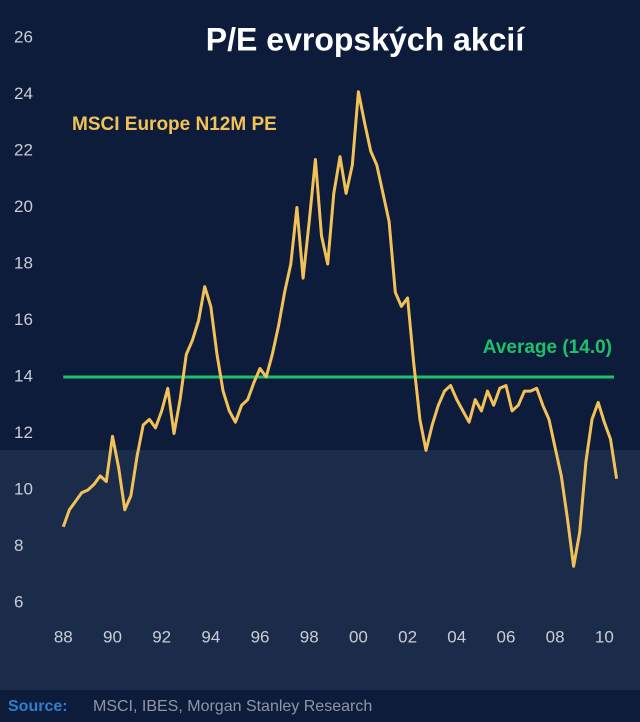 The image size is (640, 722). I want to click on y-tick-label: 12, so click(23, 432).